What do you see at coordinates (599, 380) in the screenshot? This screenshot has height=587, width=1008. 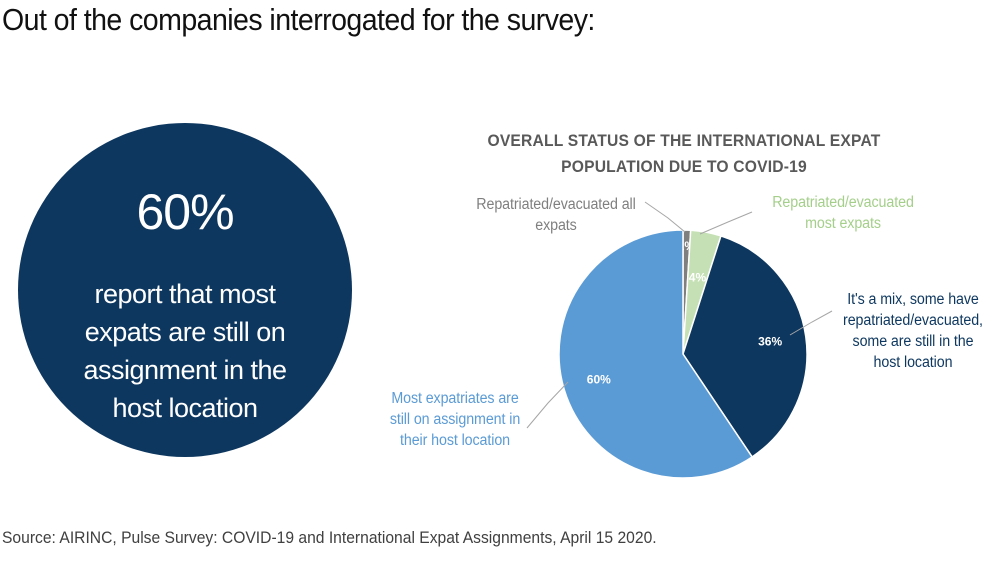 I see `pie-data-label-still: 60%` at bounding box center [599, 380].